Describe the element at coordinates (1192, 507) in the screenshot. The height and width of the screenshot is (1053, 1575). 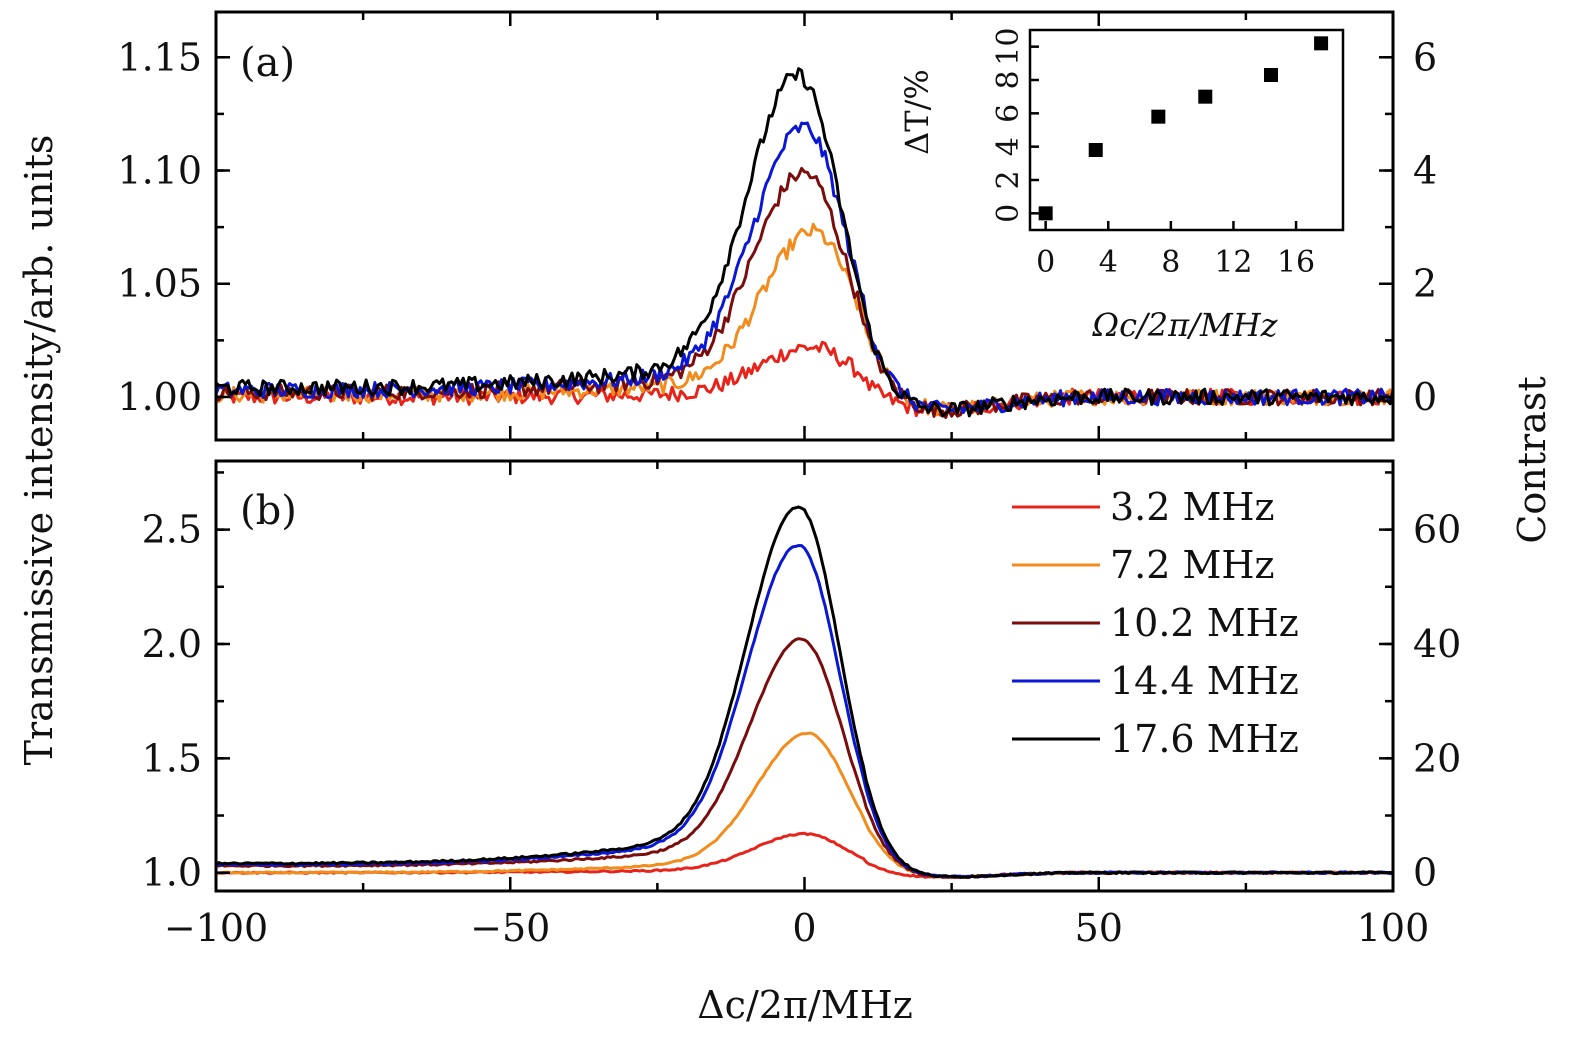
I see `legend-label: 3.2 MHz` at that location.